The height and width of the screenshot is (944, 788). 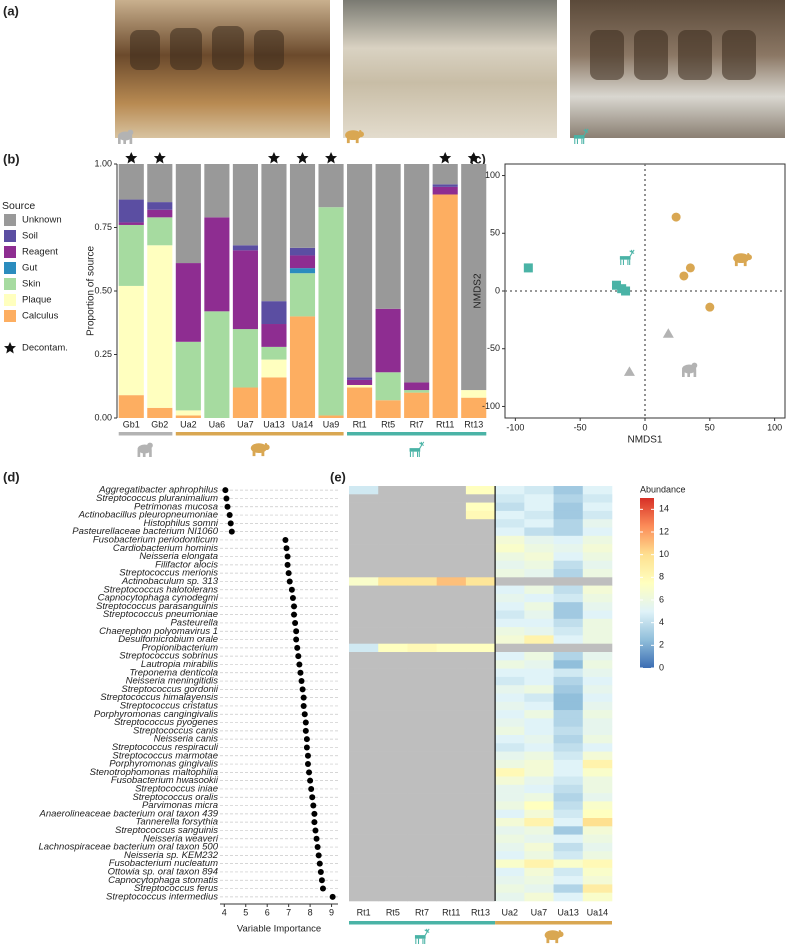 I want to click on species-label: Streptococcus pyogenes, so click(x=166, y=722).